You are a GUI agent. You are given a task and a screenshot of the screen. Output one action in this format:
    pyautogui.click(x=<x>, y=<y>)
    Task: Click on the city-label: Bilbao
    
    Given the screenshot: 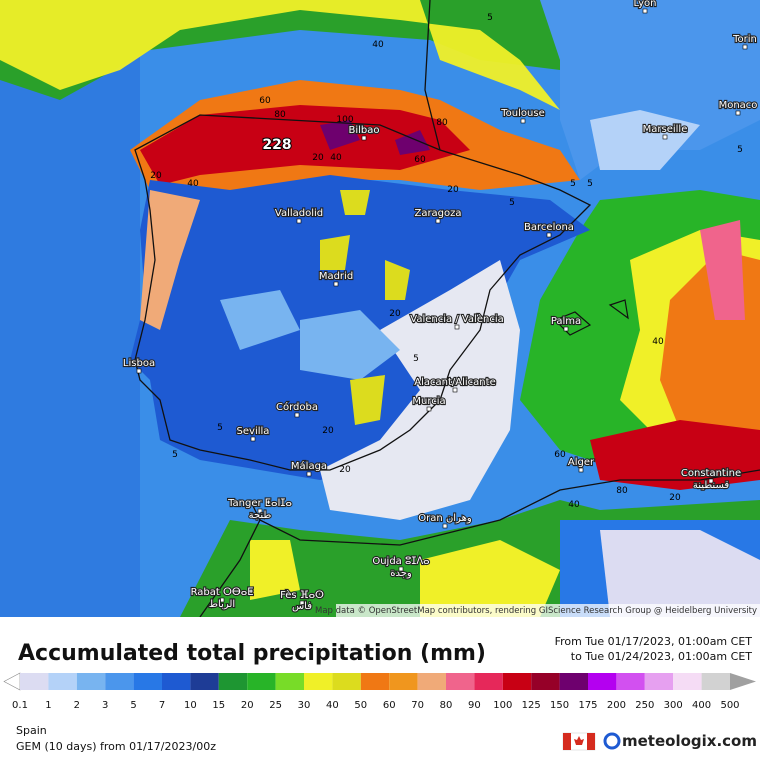 What is the action you would take?
    pyautogui.click(x=363, y=130)
    